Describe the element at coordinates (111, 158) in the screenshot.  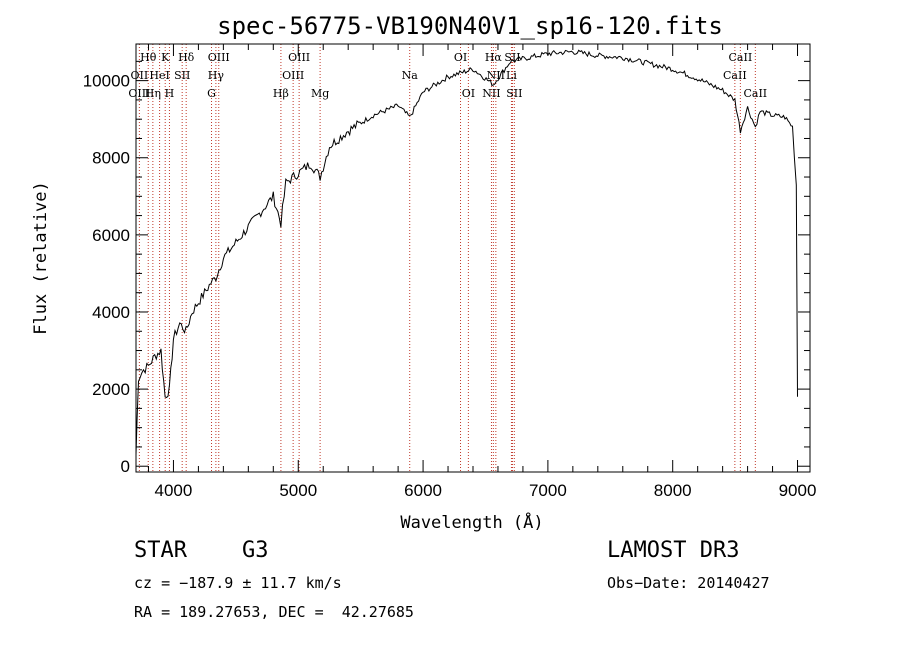
I see `y-tick-label: 8000` at that location.